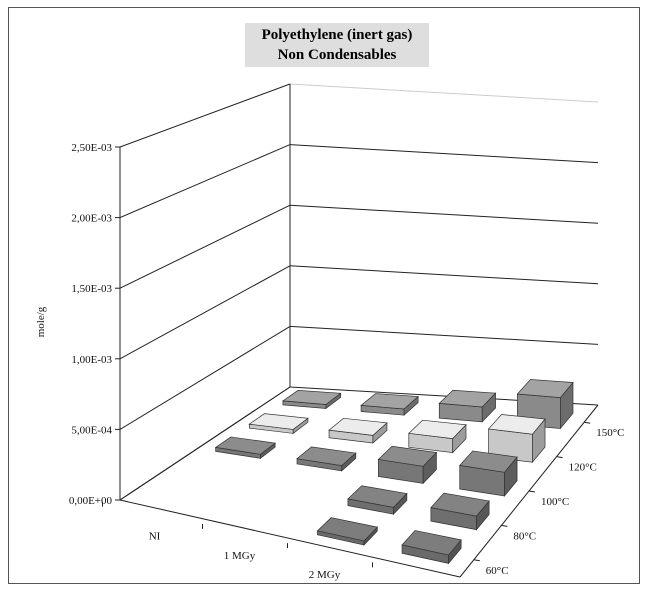 The width and height of the screenshot is (650, 589). I want to click on bar-150°C-2 MGy, so click(467, 406).